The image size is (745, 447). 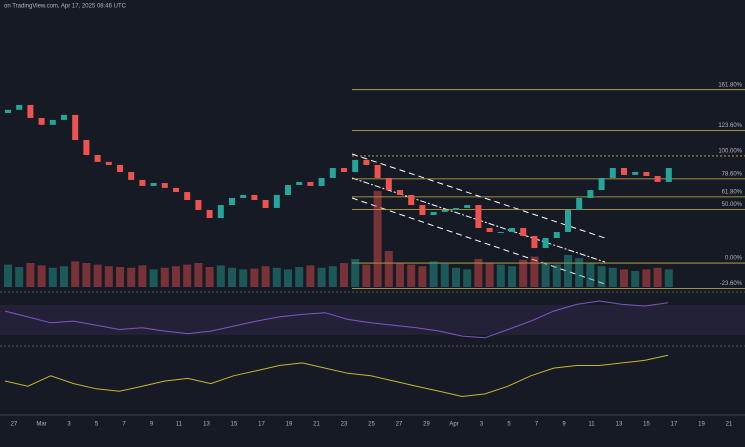 What do you see at coordinates (591, 425) in the screenshot?
I see `x-tick-label: 11` at bounding box center [591, 425].